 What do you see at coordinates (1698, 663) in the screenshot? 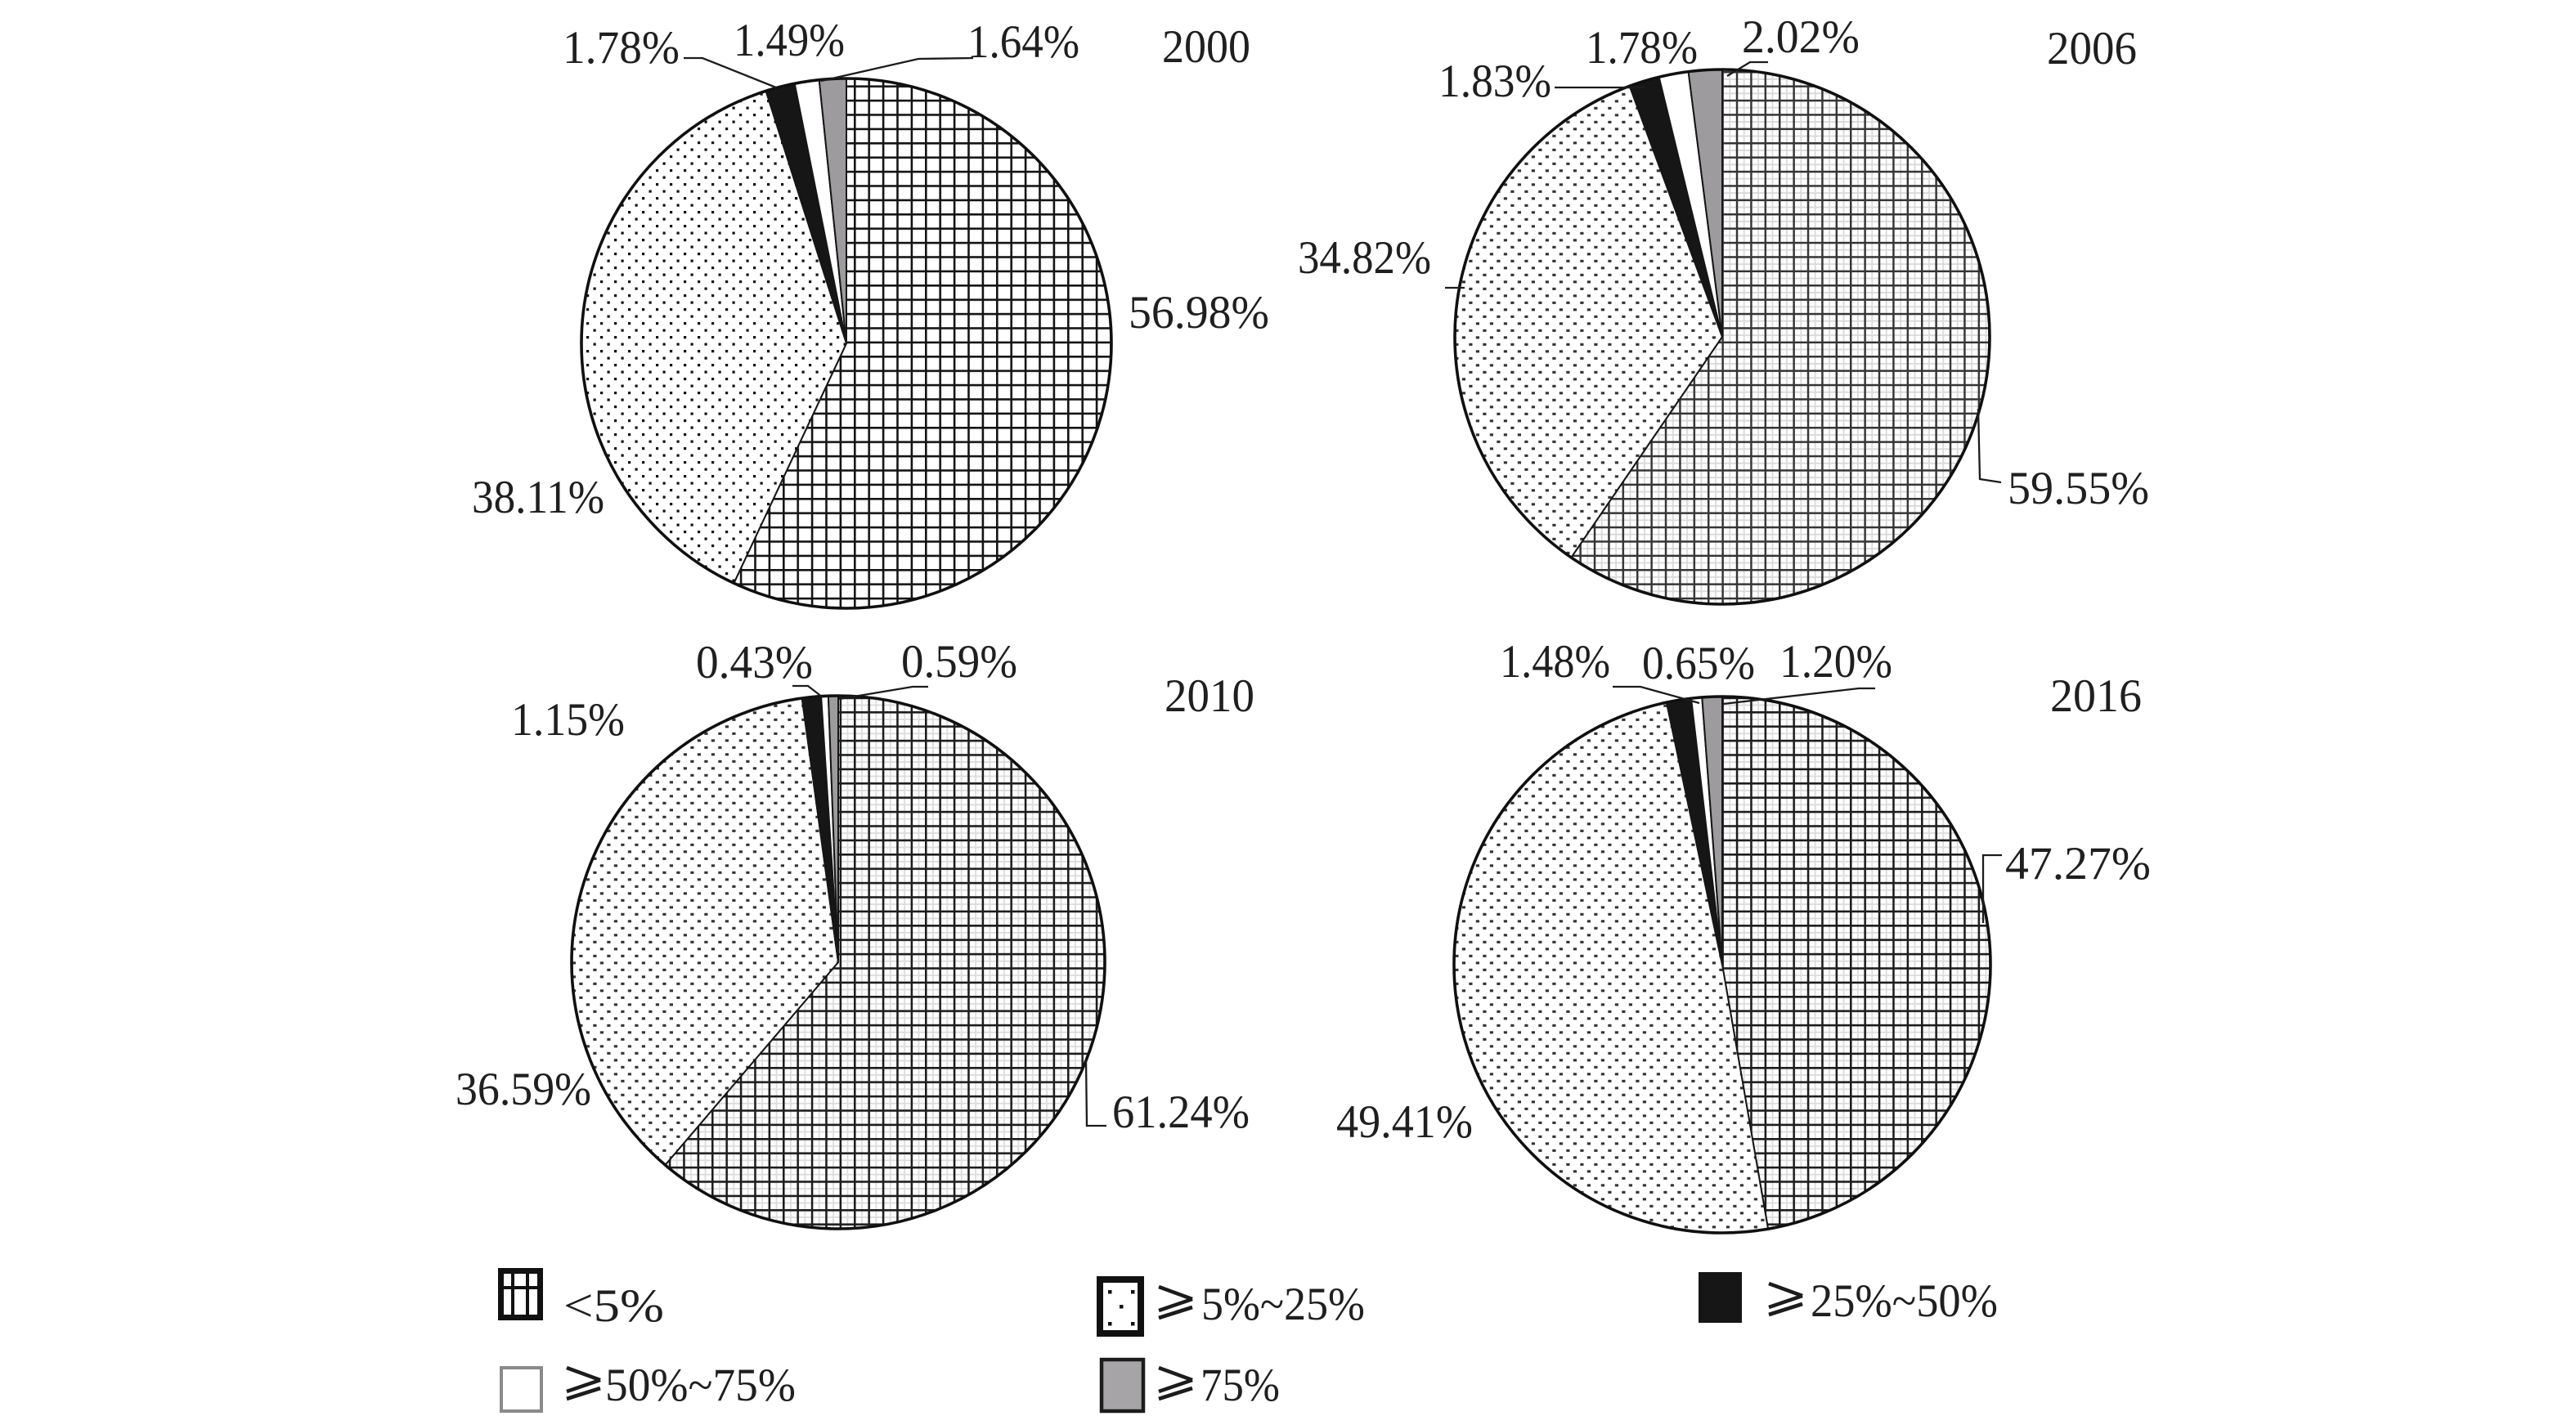
I see `svg-text: 0.65%` at bounding box center [1698, 663].